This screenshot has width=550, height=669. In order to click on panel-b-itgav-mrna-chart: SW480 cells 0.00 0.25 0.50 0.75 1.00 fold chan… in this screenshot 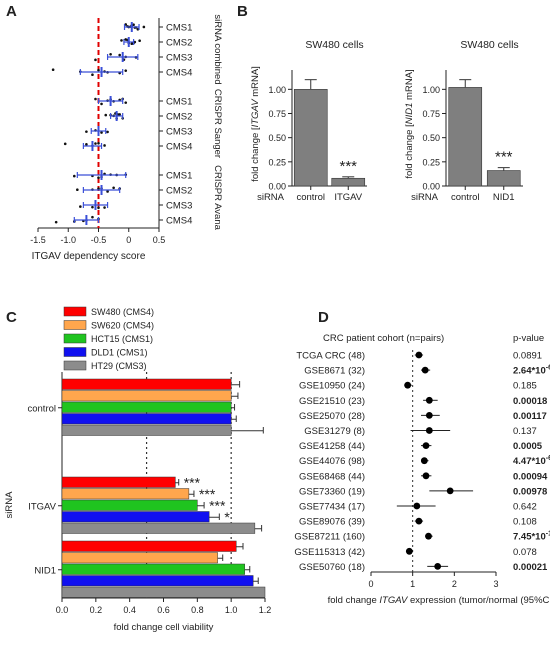, I will do `click(308, 121)`.